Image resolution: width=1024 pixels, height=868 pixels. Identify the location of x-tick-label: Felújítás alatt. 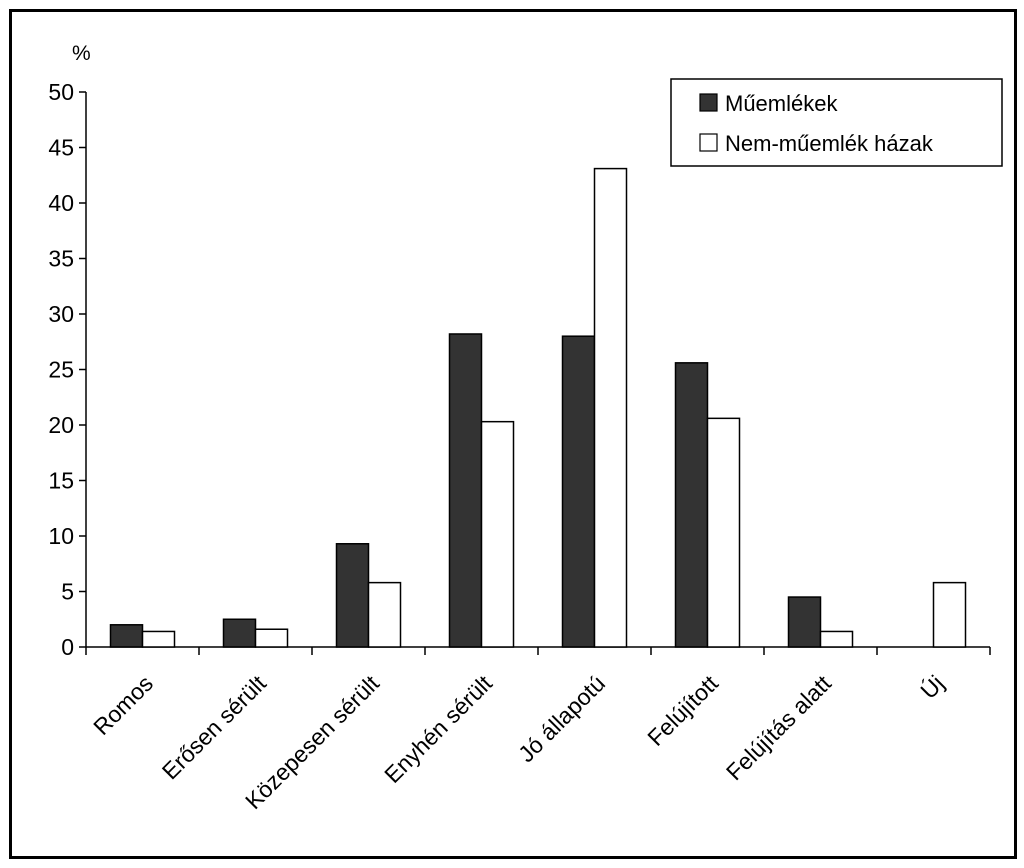
(779, 728).